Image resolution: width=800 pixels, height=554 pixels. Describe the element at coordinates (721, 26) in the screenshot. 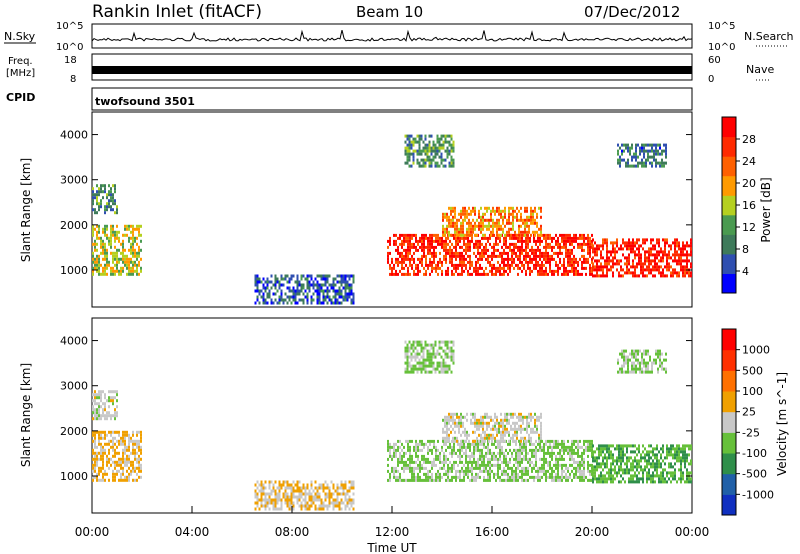

I see `nsearch-tick-top: 10^5` at that location.